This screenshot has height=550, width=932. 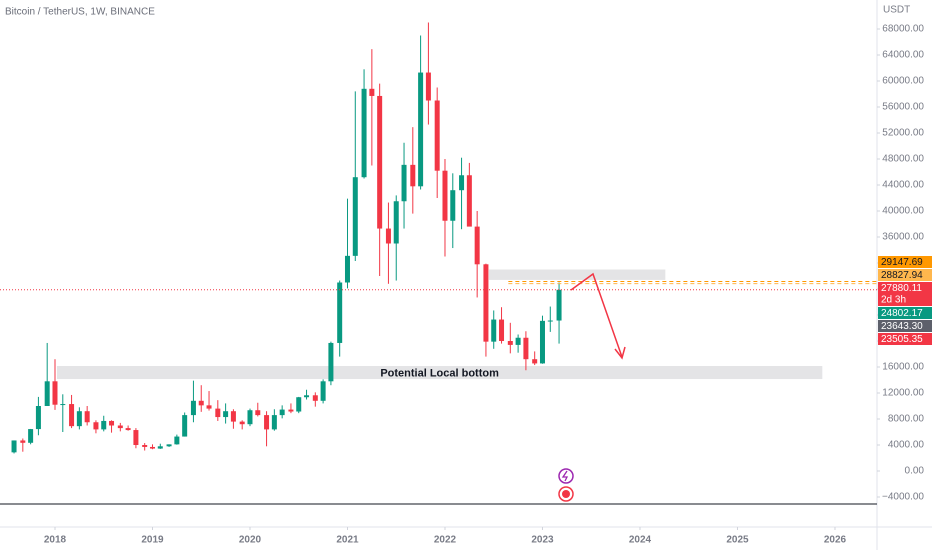 I want to click on x-tick-label: 2018, so click(x=55, y=540).